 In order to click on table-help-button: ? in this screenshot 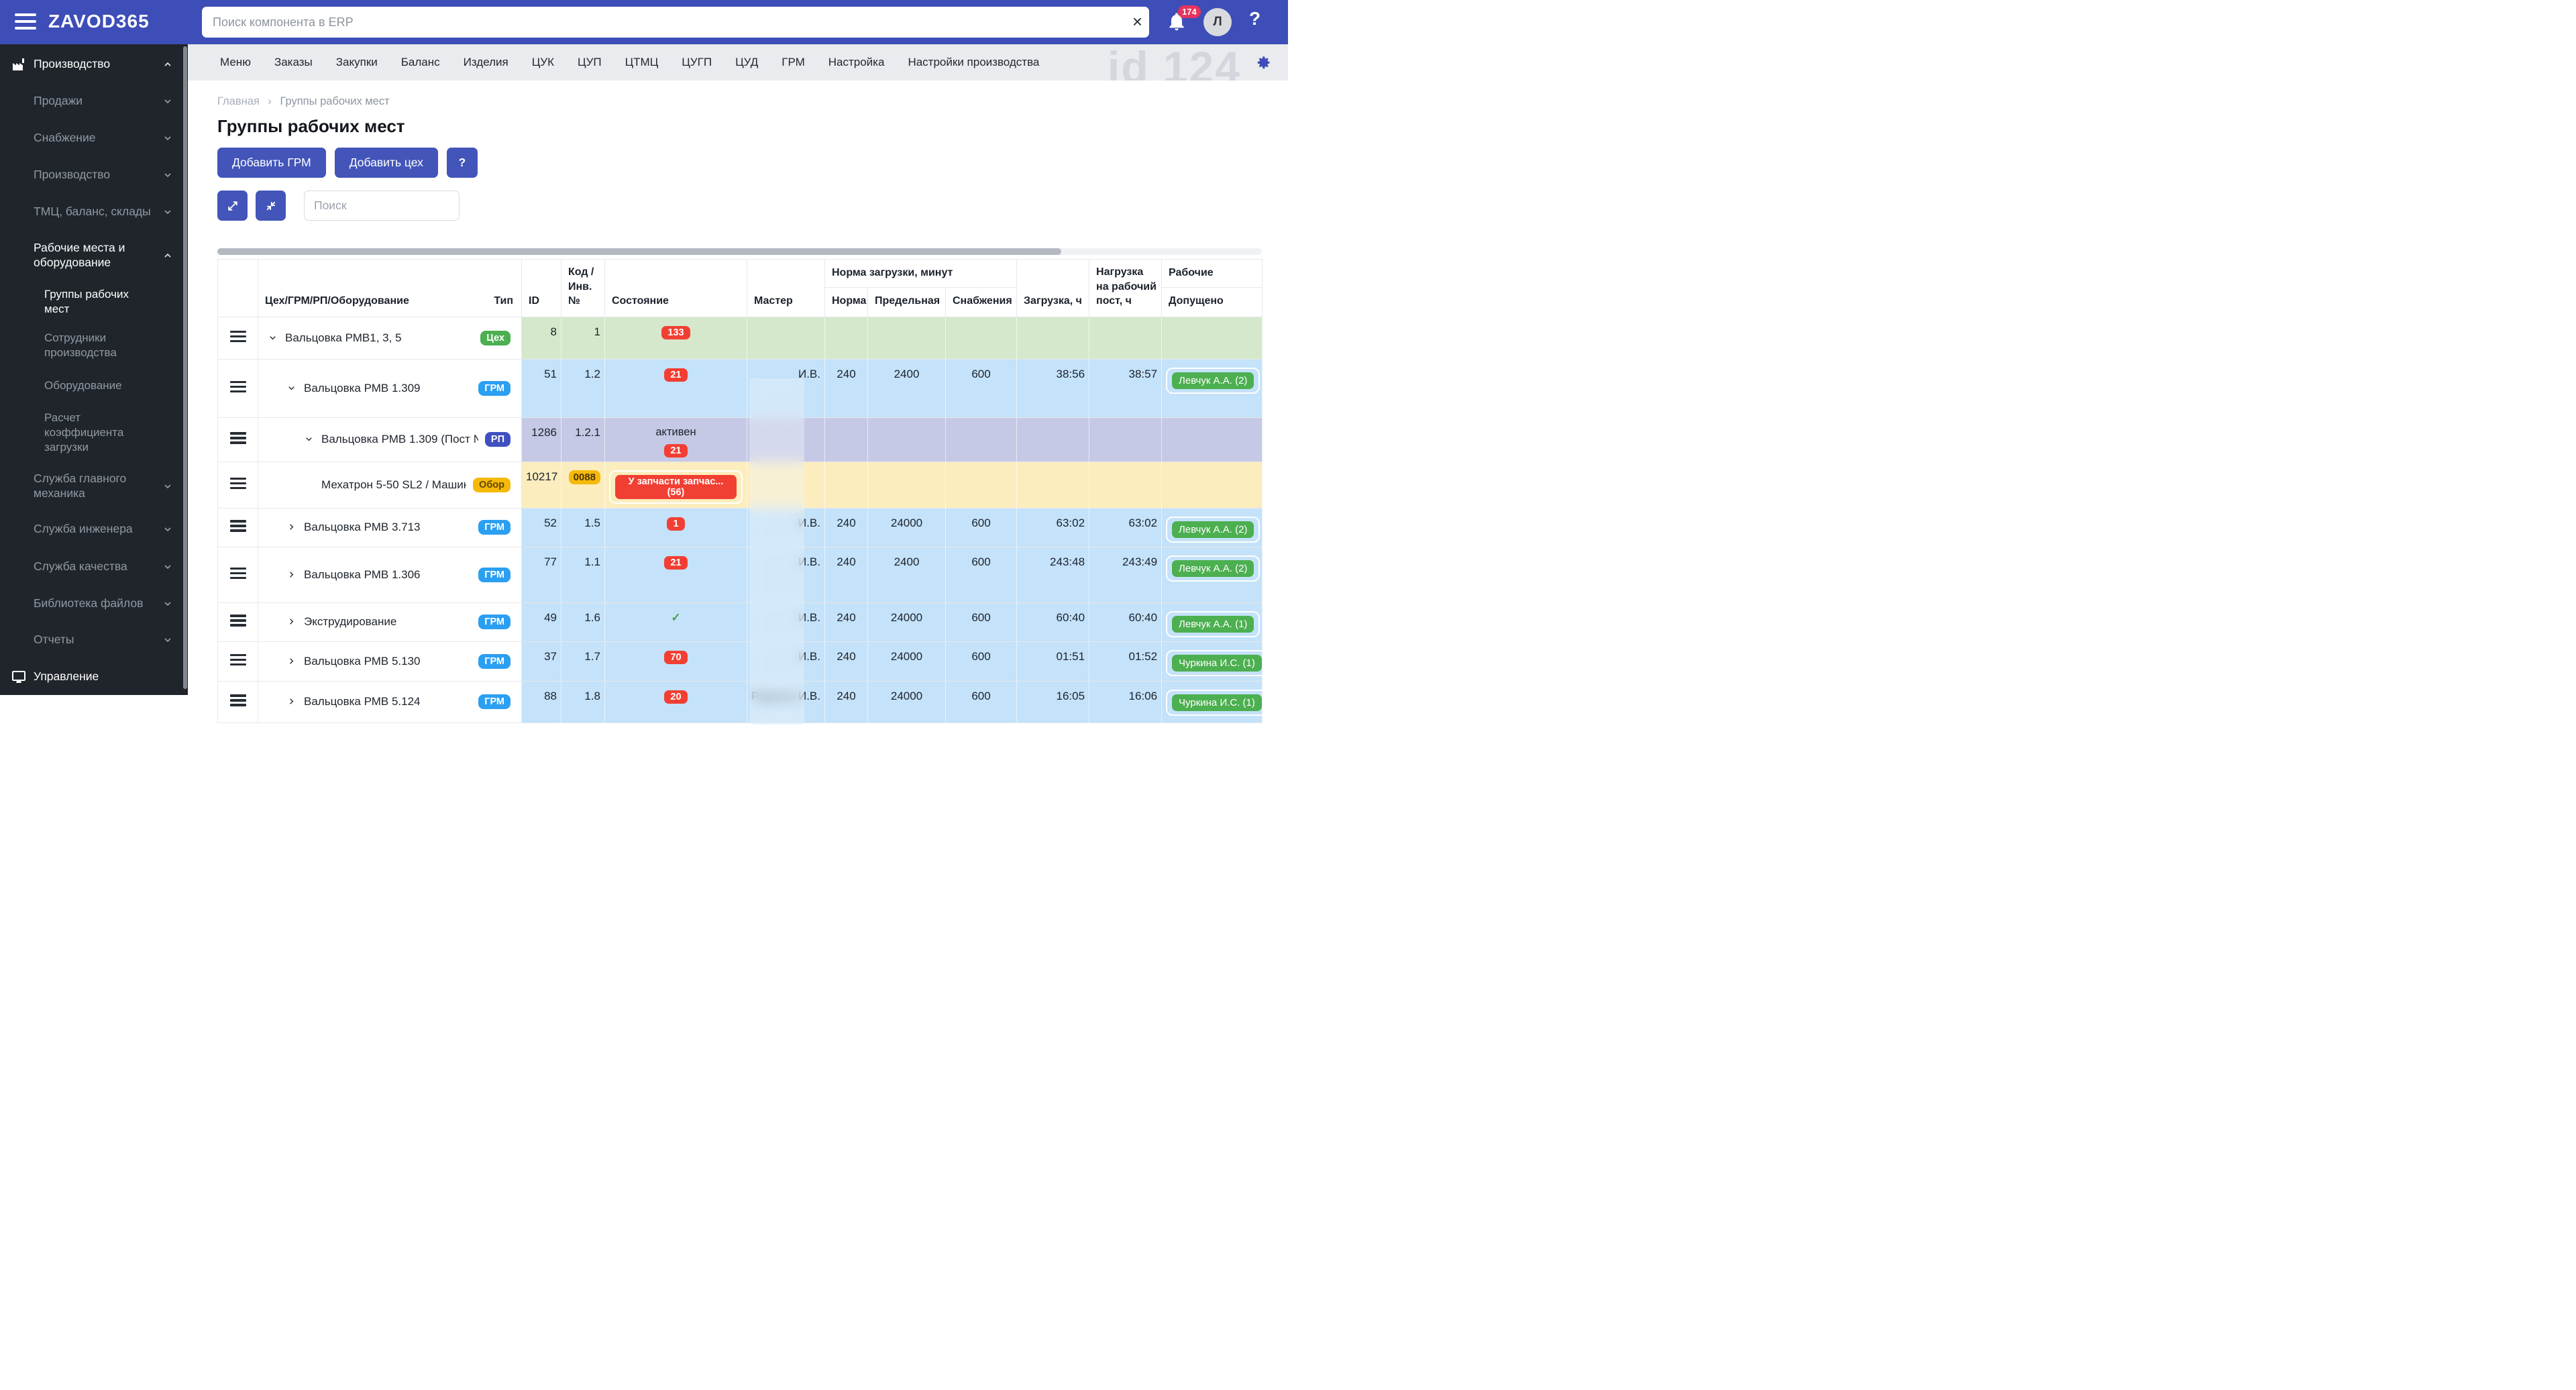, I will do `click(462, 163)`.